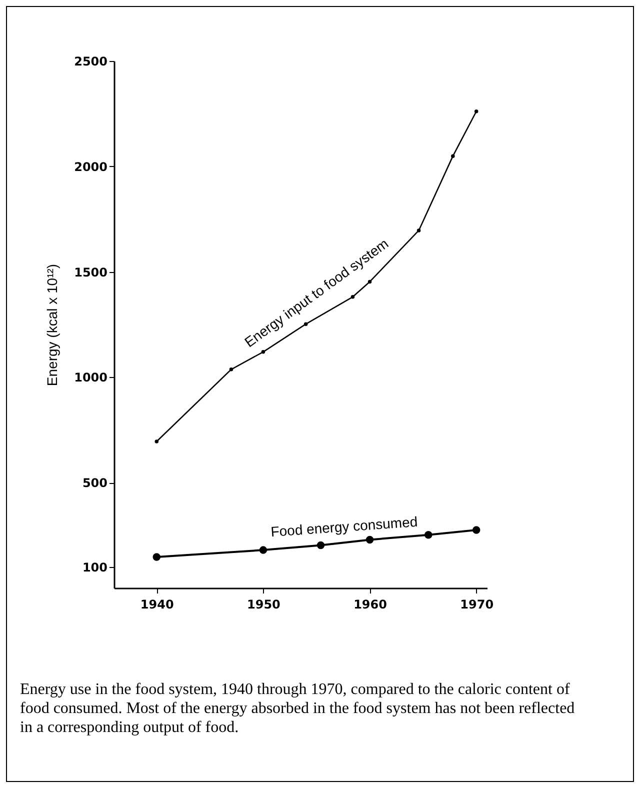 The height and width of the screenshot is (792, 643). What do you see at coordinates (95, 483) in the screenshot?
I see `y-tick-label: 500` at bounding box center [95, 483].